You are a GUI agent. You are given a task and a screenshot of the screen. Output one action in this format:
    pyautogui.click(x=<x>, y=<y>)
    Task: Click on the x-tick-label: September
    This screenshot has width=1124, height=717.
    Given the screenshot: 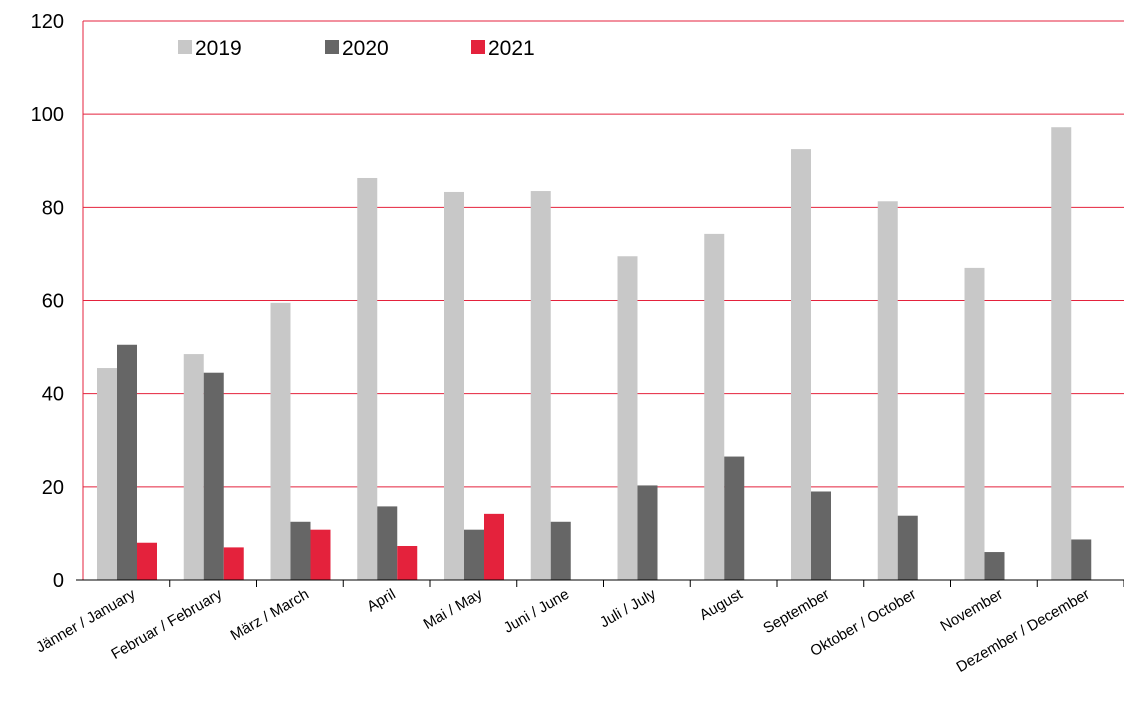 What is the action you would take?
    pyautogui.click(x=796, y=611)
    